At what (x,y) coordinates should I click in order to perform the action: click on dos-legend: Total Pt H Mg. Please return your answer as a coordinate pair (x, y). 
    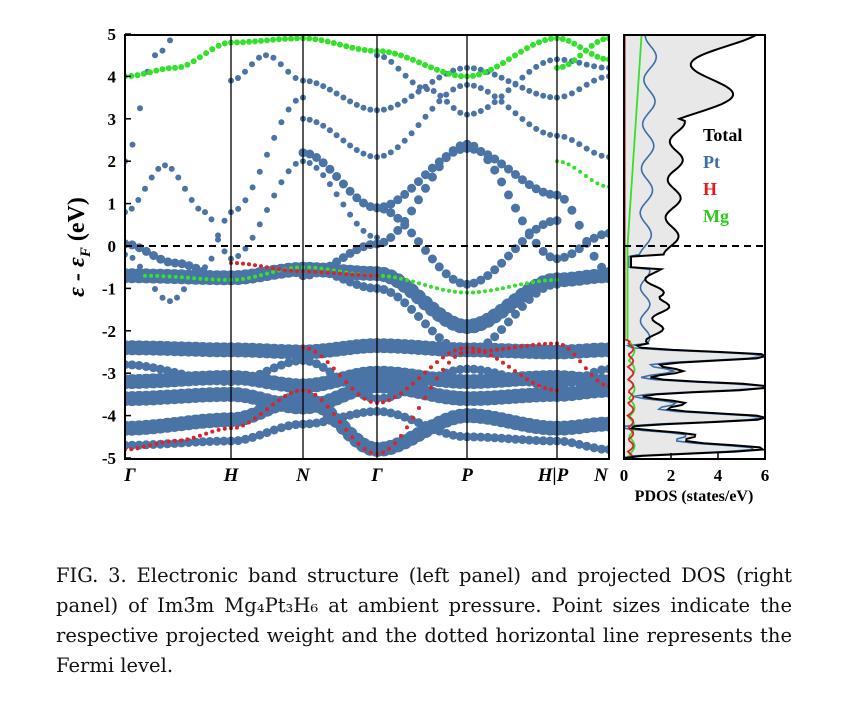
    Looking at the image, I should click on (722, 175).